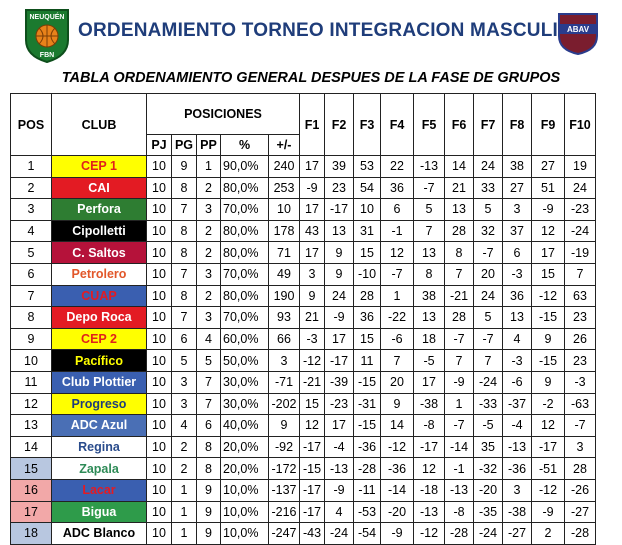 This screenshot has width=622, height=545. What do you see at coordinates (284, 382) in the screenshot?
I see `diff-cell: -71` at bounding box center [284, 382].